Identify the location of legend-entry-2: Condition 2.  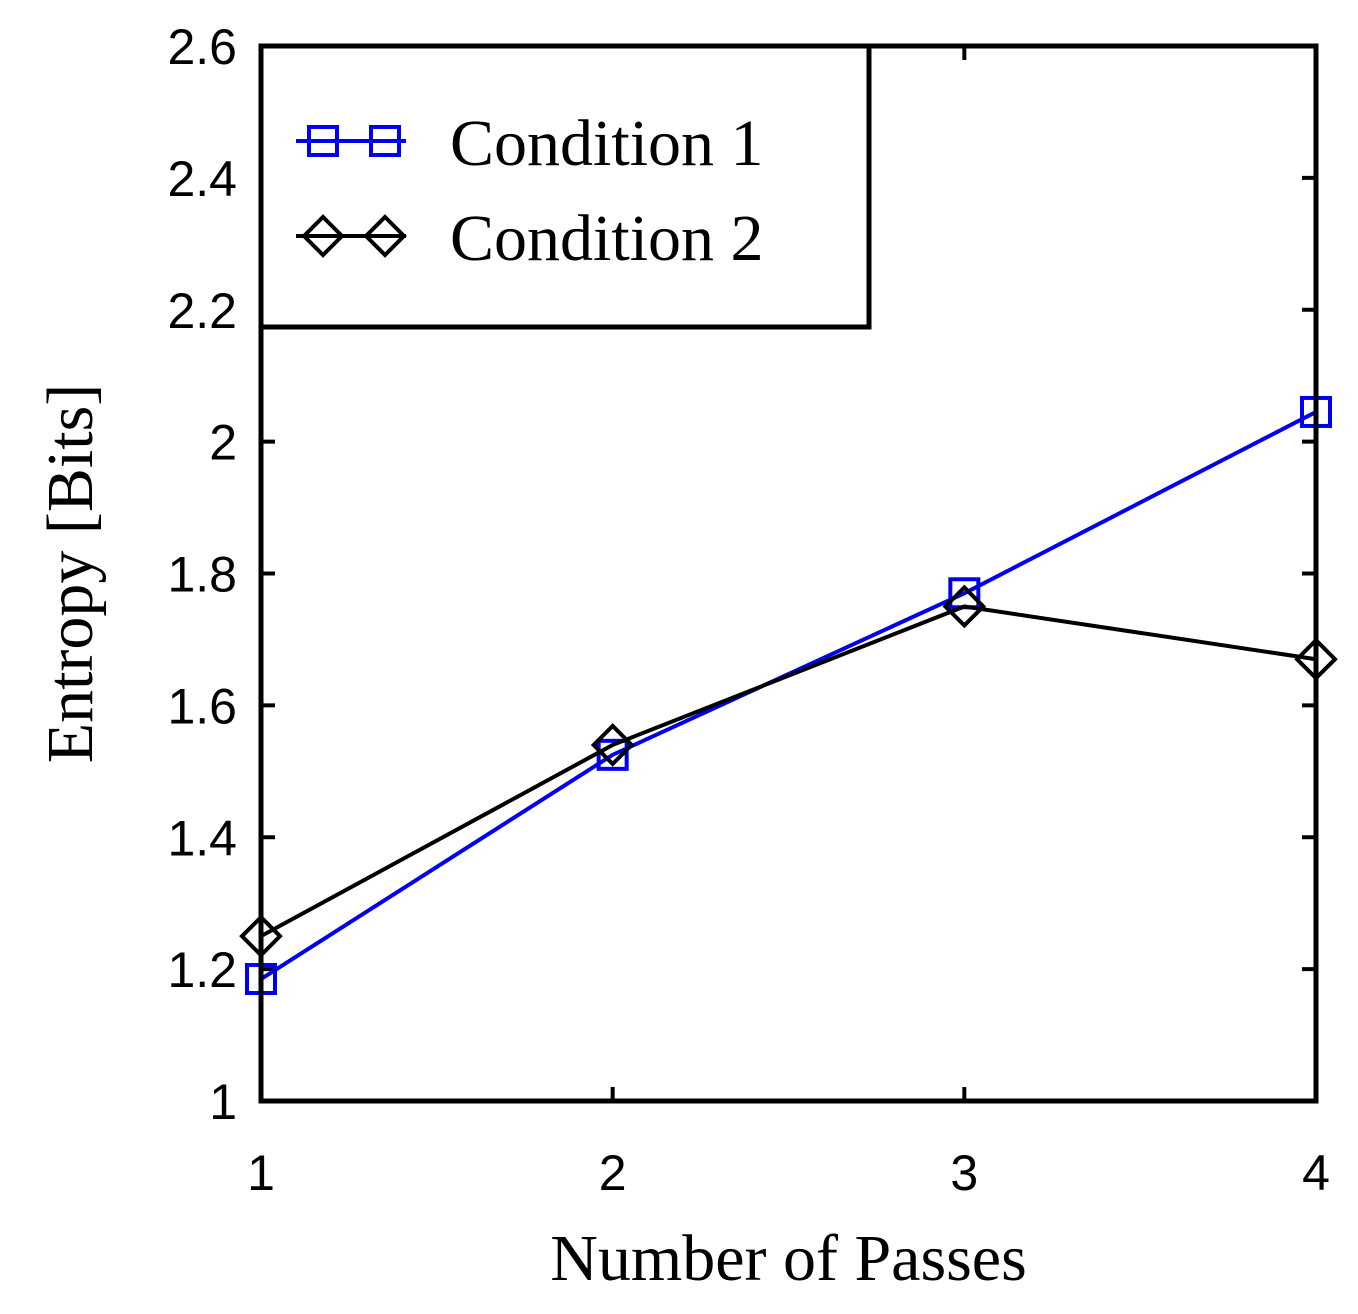
(530, 238).